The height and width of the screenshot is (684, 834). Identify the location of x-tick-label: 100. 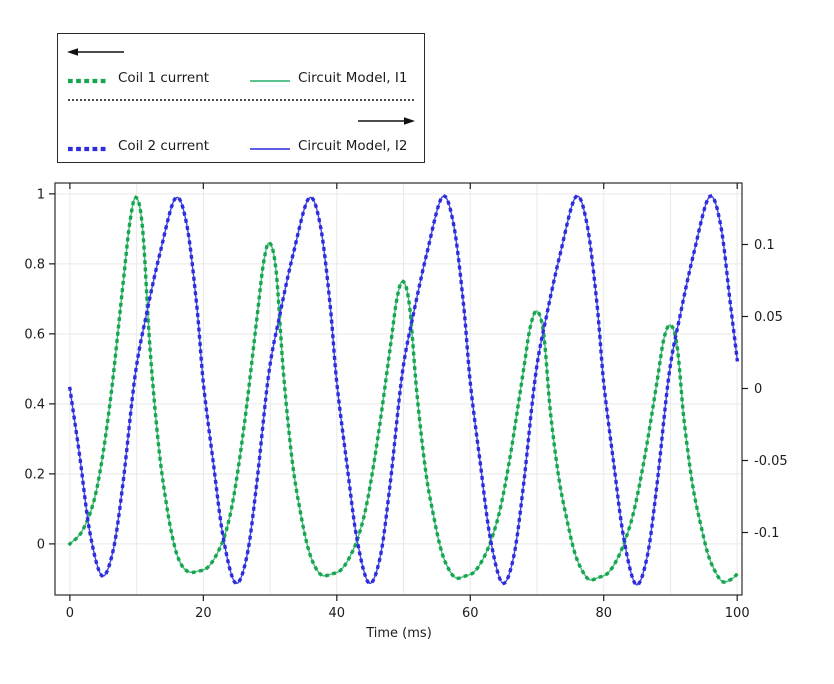
(737, 613).